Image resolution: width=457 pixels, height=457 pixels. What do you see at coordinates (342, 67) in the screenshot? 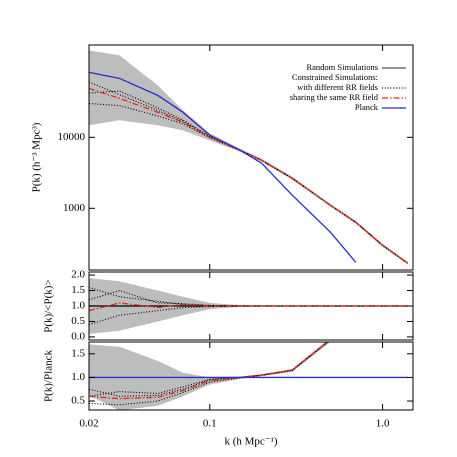
I see `legend-label: Random Simulations` at bounding box center [342, 67].